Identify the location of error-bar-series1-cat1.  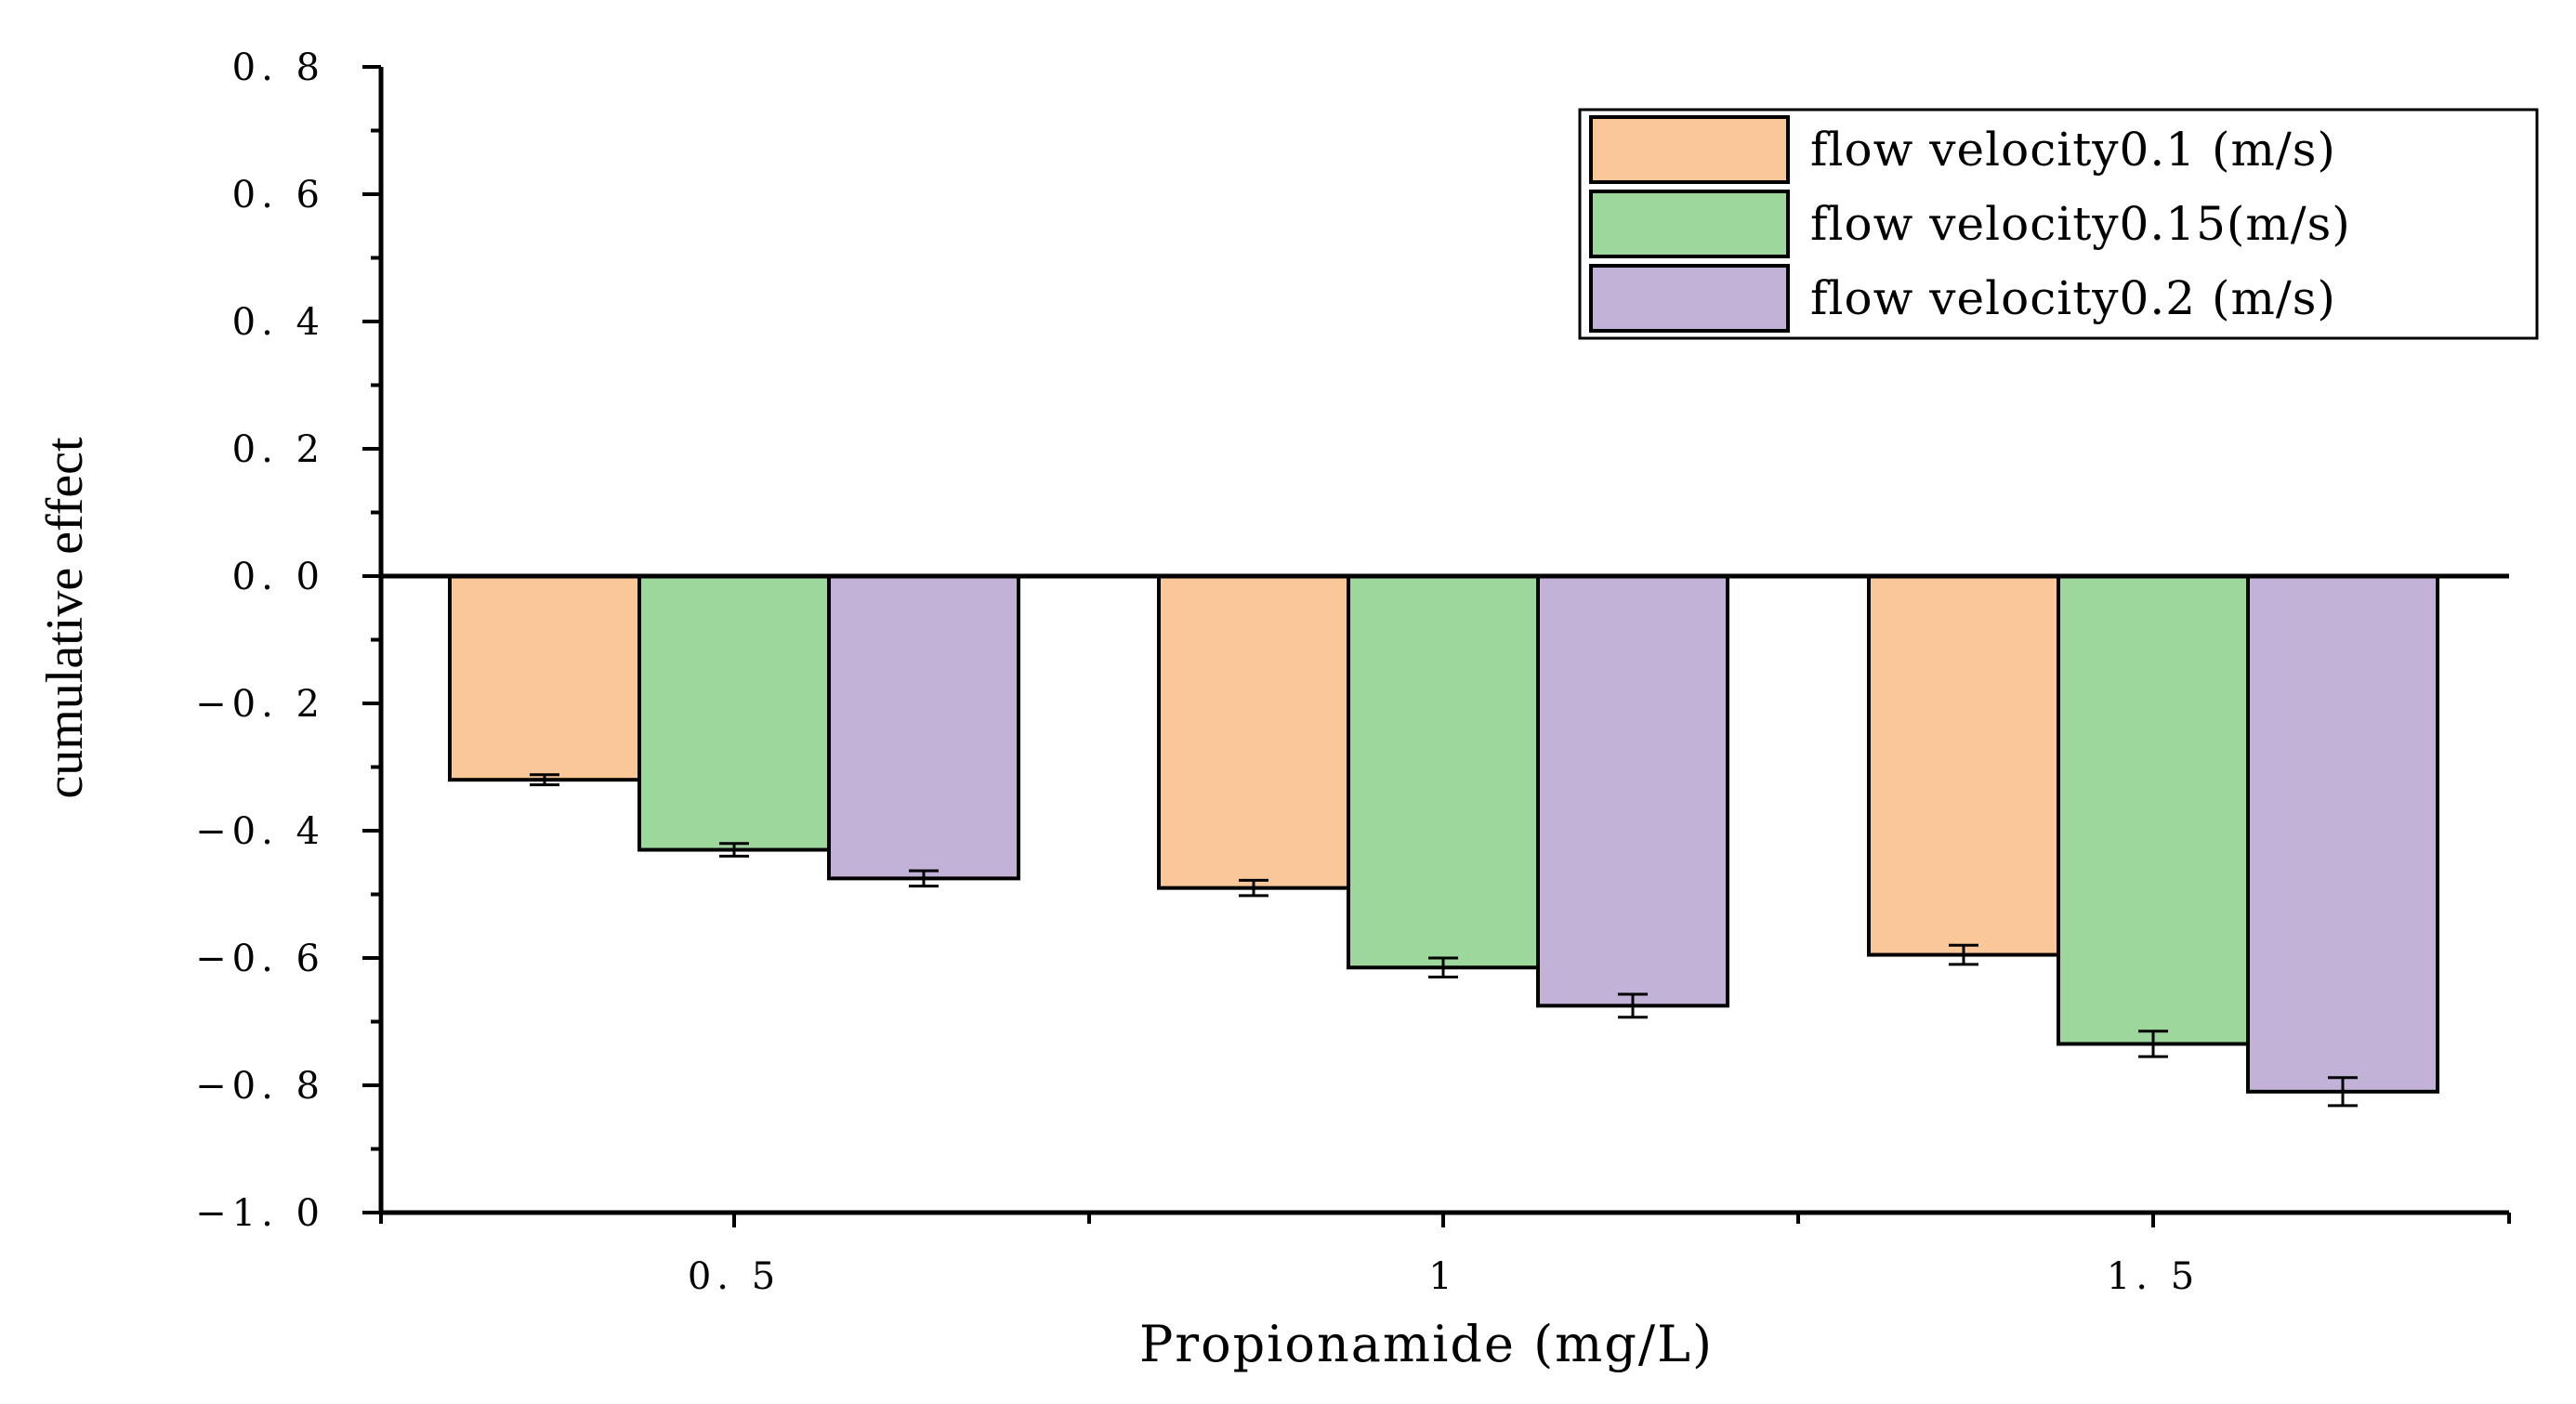
(544, 780).